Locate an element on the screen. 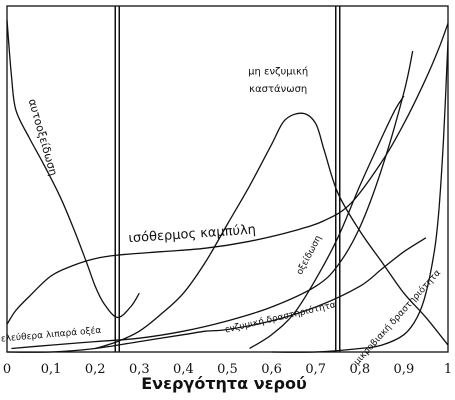  x-tick-label: 1 is located at coordinates (448, 369).